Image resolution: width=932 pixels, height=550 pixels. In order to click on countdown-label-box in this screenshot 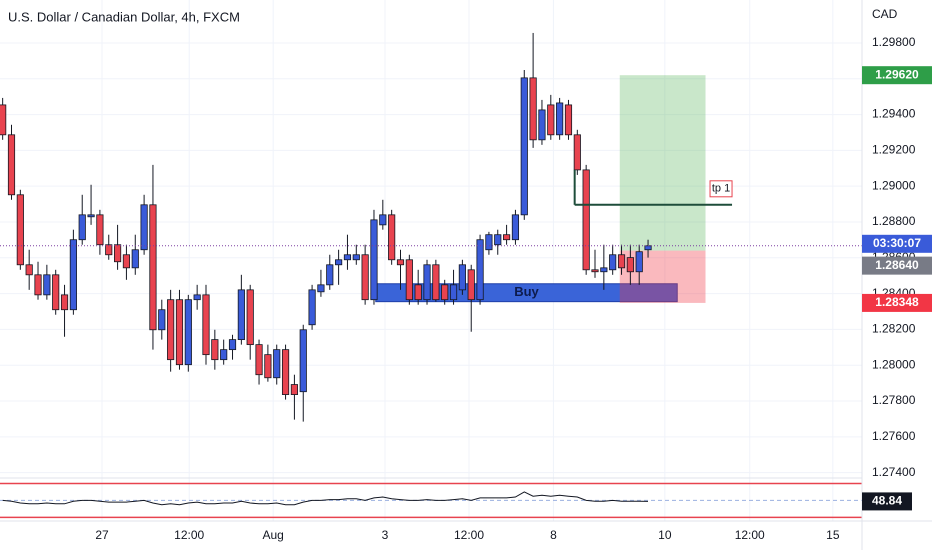, I will do `click(897, 243)`.